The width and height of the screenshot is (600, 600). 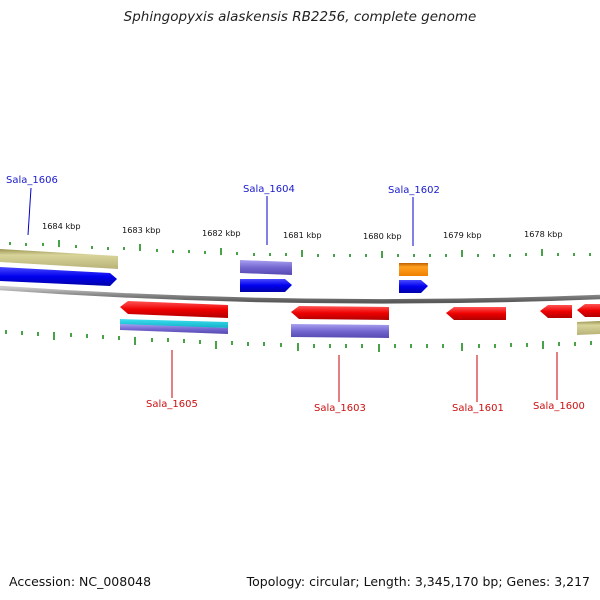 I want to click on gene-label-sala-1604: Sala_1604, so click(x=269, y=189).